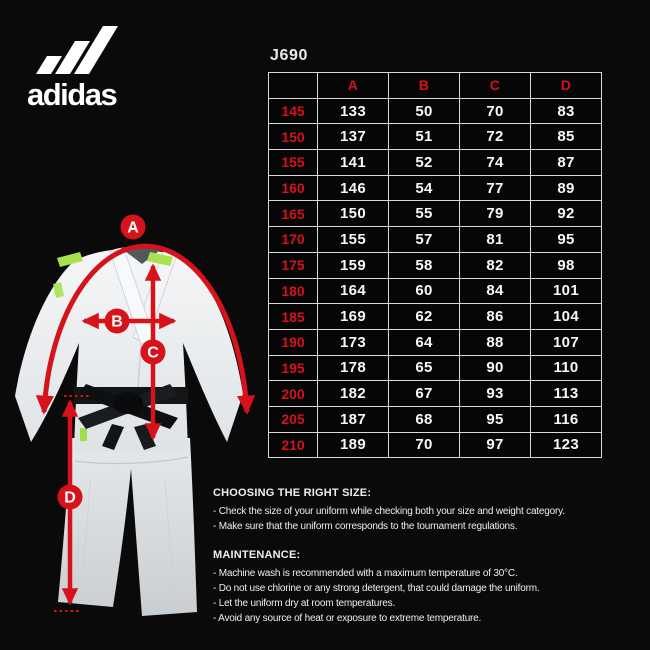  I want to click on measurement-cell: 81, so click(495, 239).